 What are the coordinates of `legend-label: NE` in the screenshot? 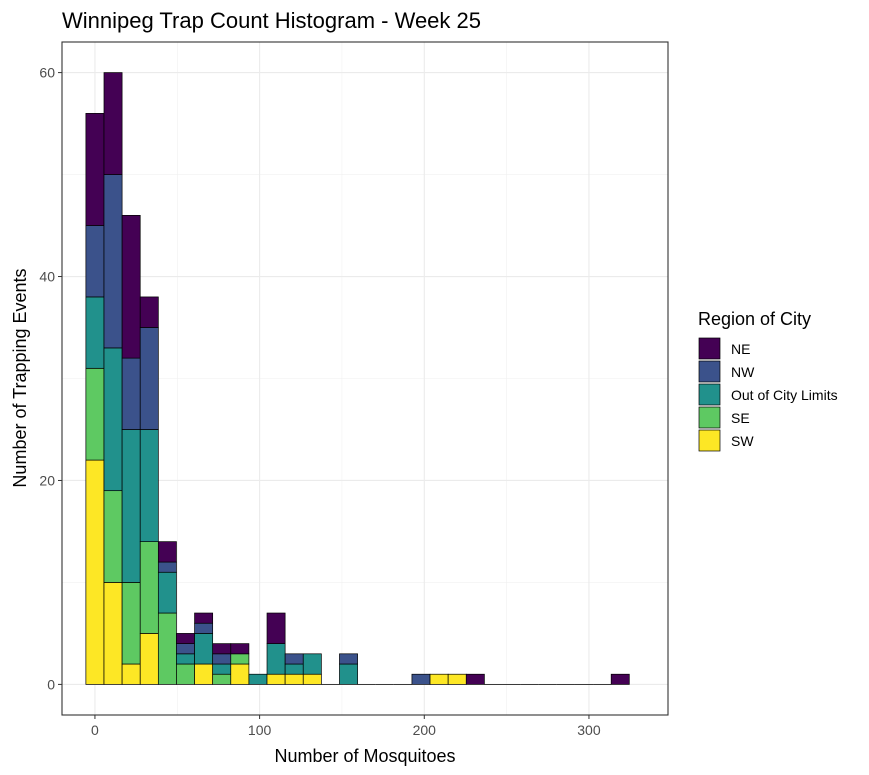 It's located at (740, 349).